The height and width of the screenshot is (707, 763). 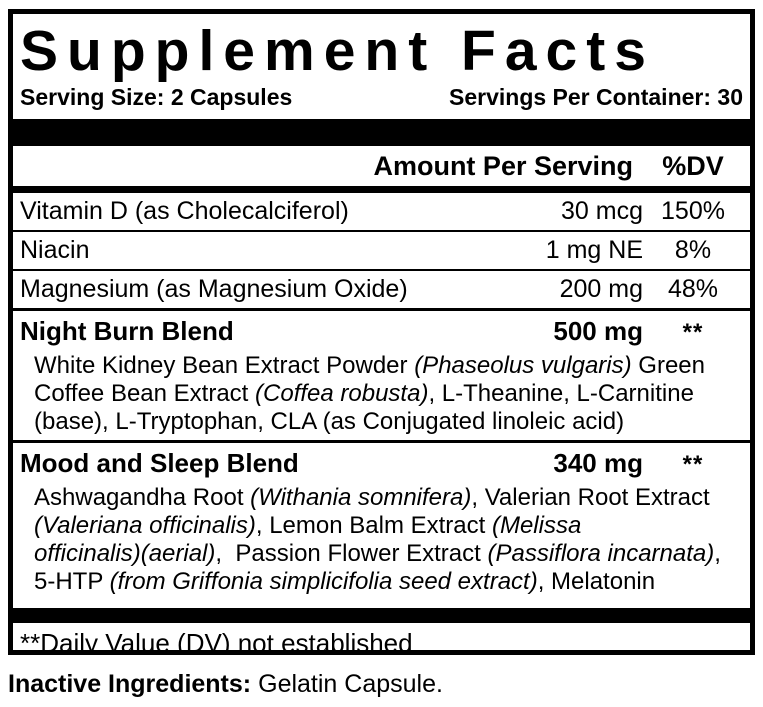 What do you see at coordinates (503, 166) in the screenshot?
I see `amount-per-serving-header: Amount Per Serving` at bounding box center [503, 166].